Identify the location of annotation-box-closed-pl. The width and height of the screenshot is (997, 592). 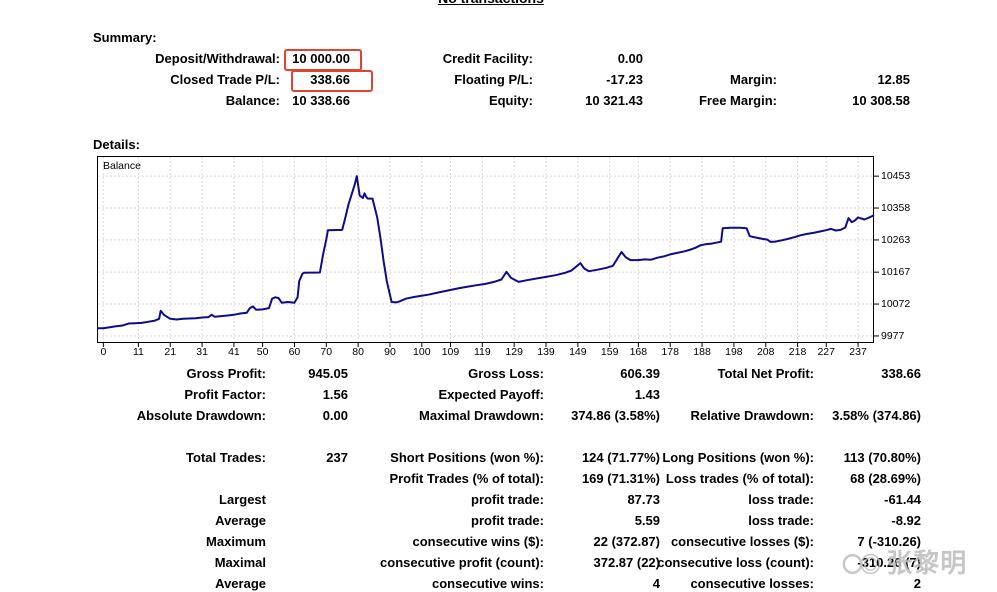
(332, 81).